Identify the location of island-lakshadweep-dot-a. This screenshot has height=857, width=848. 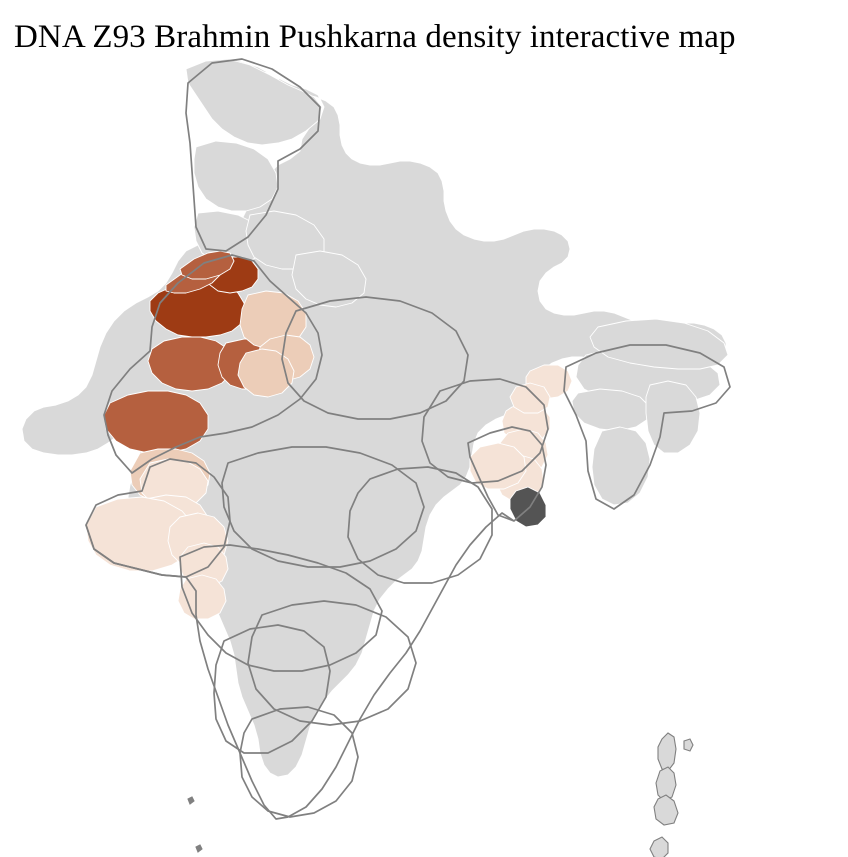
(191, 800).